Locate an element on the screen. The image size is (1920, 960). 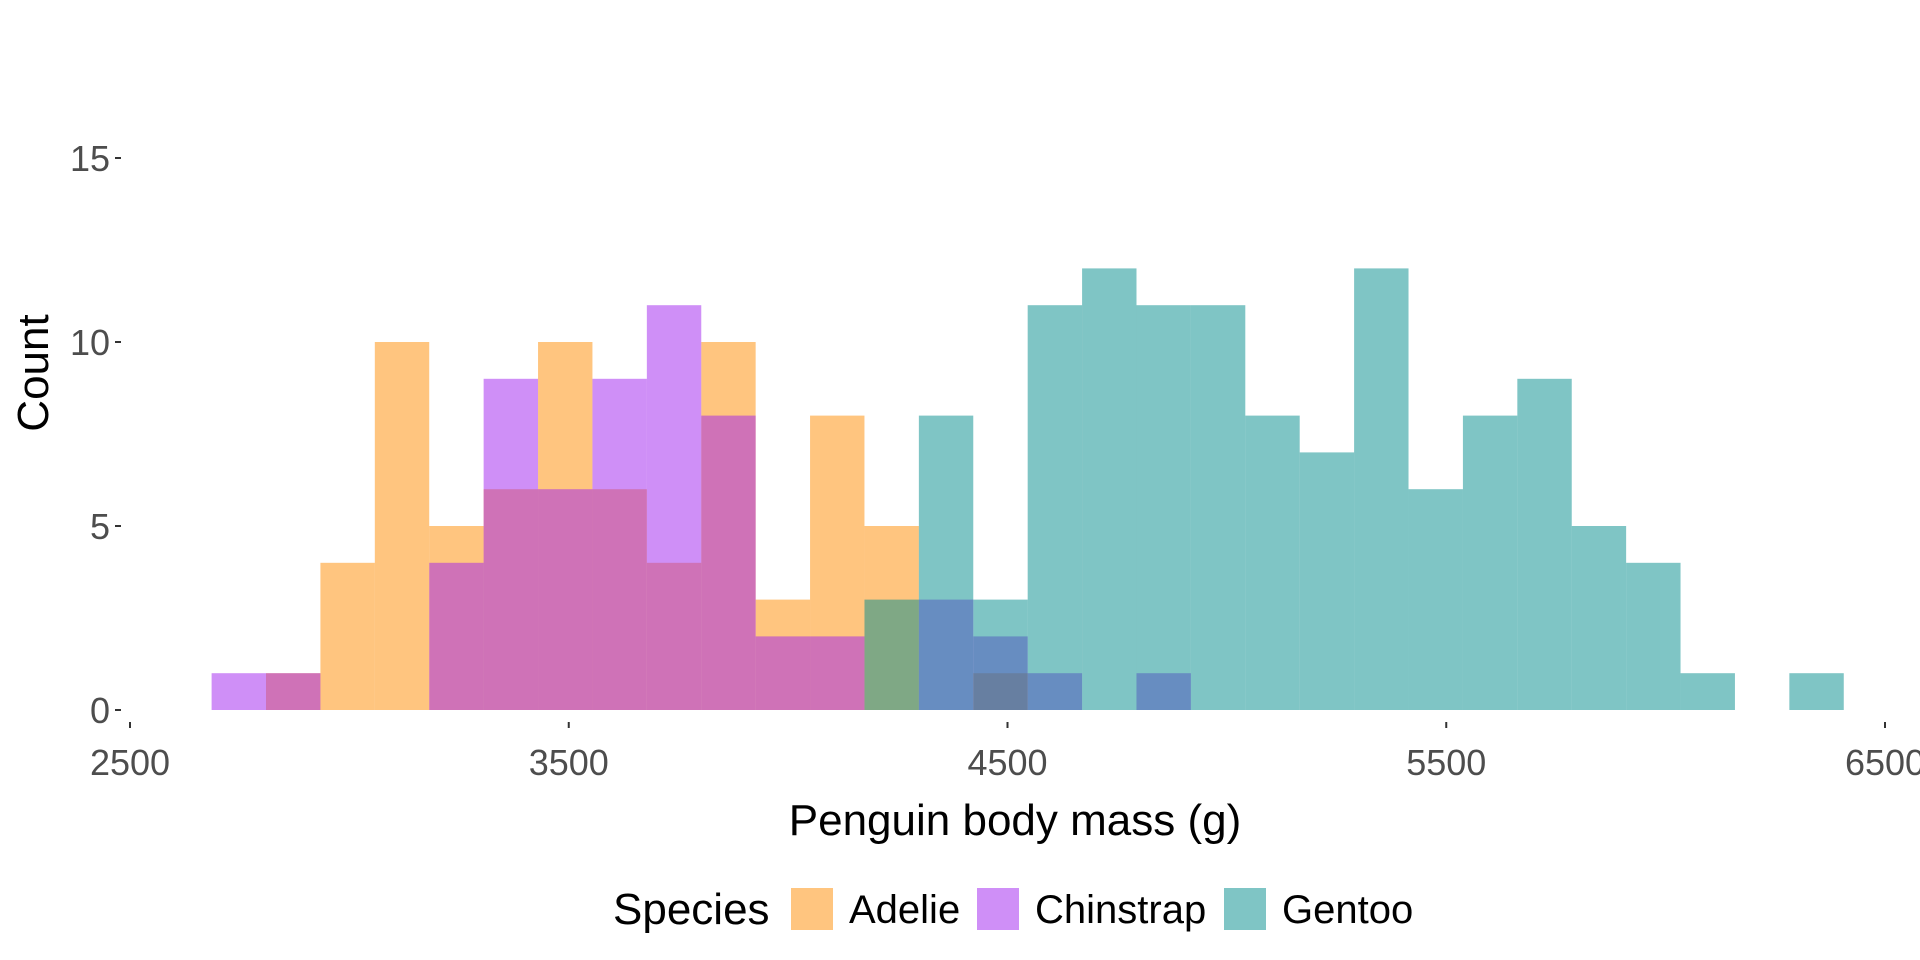
legend-label-gentoo: Gentoo is located at coordinates (1347, 910).